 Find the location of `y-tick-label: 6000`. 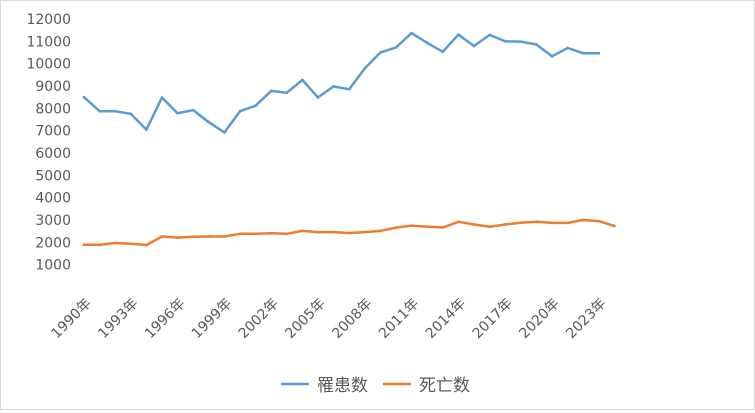

y-tick-label: 6000 is located at coordinates (53, 154).